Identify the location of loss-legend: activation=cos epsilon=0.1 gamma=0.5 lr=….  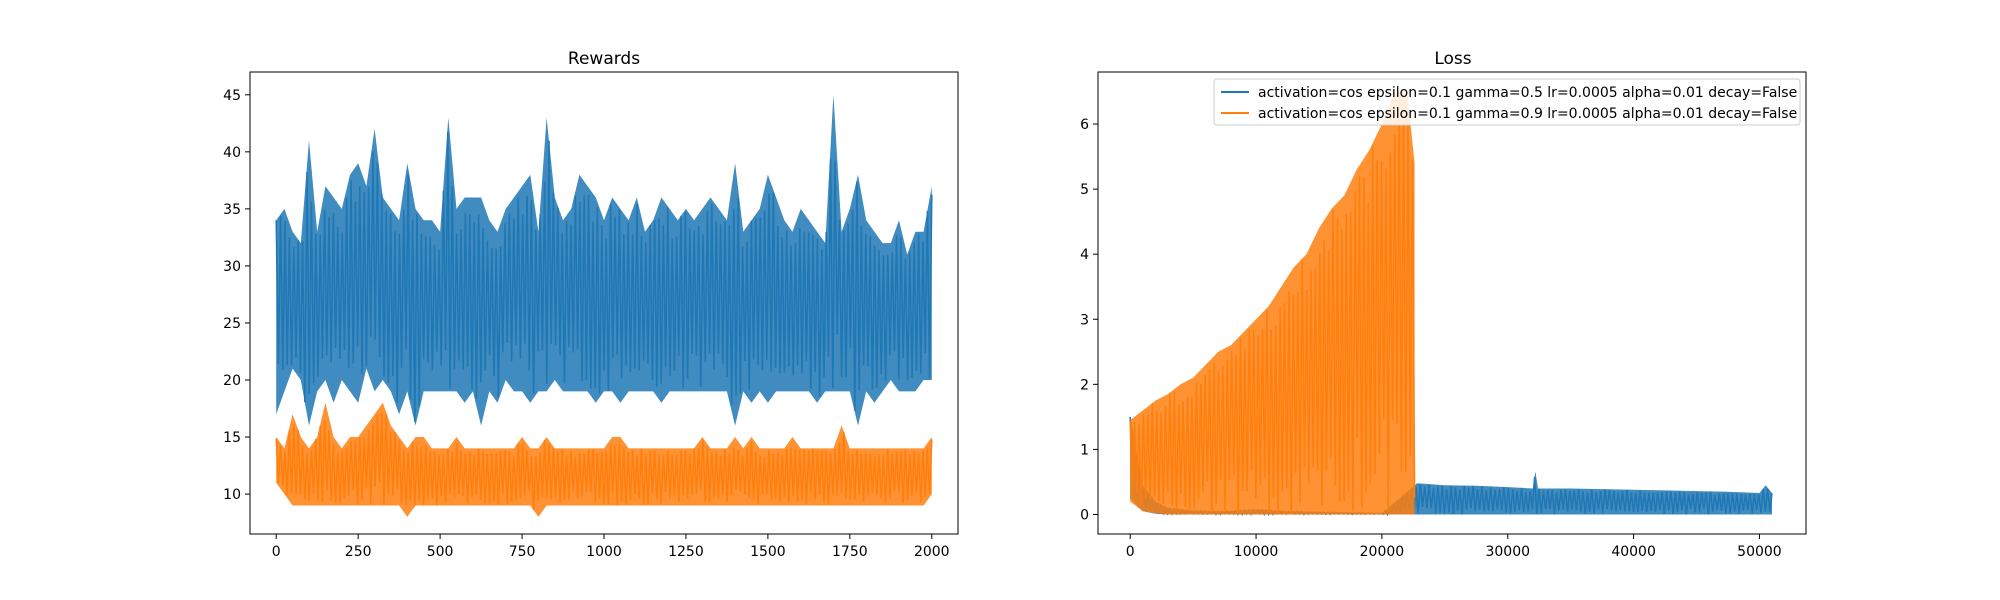
(1507, 102).